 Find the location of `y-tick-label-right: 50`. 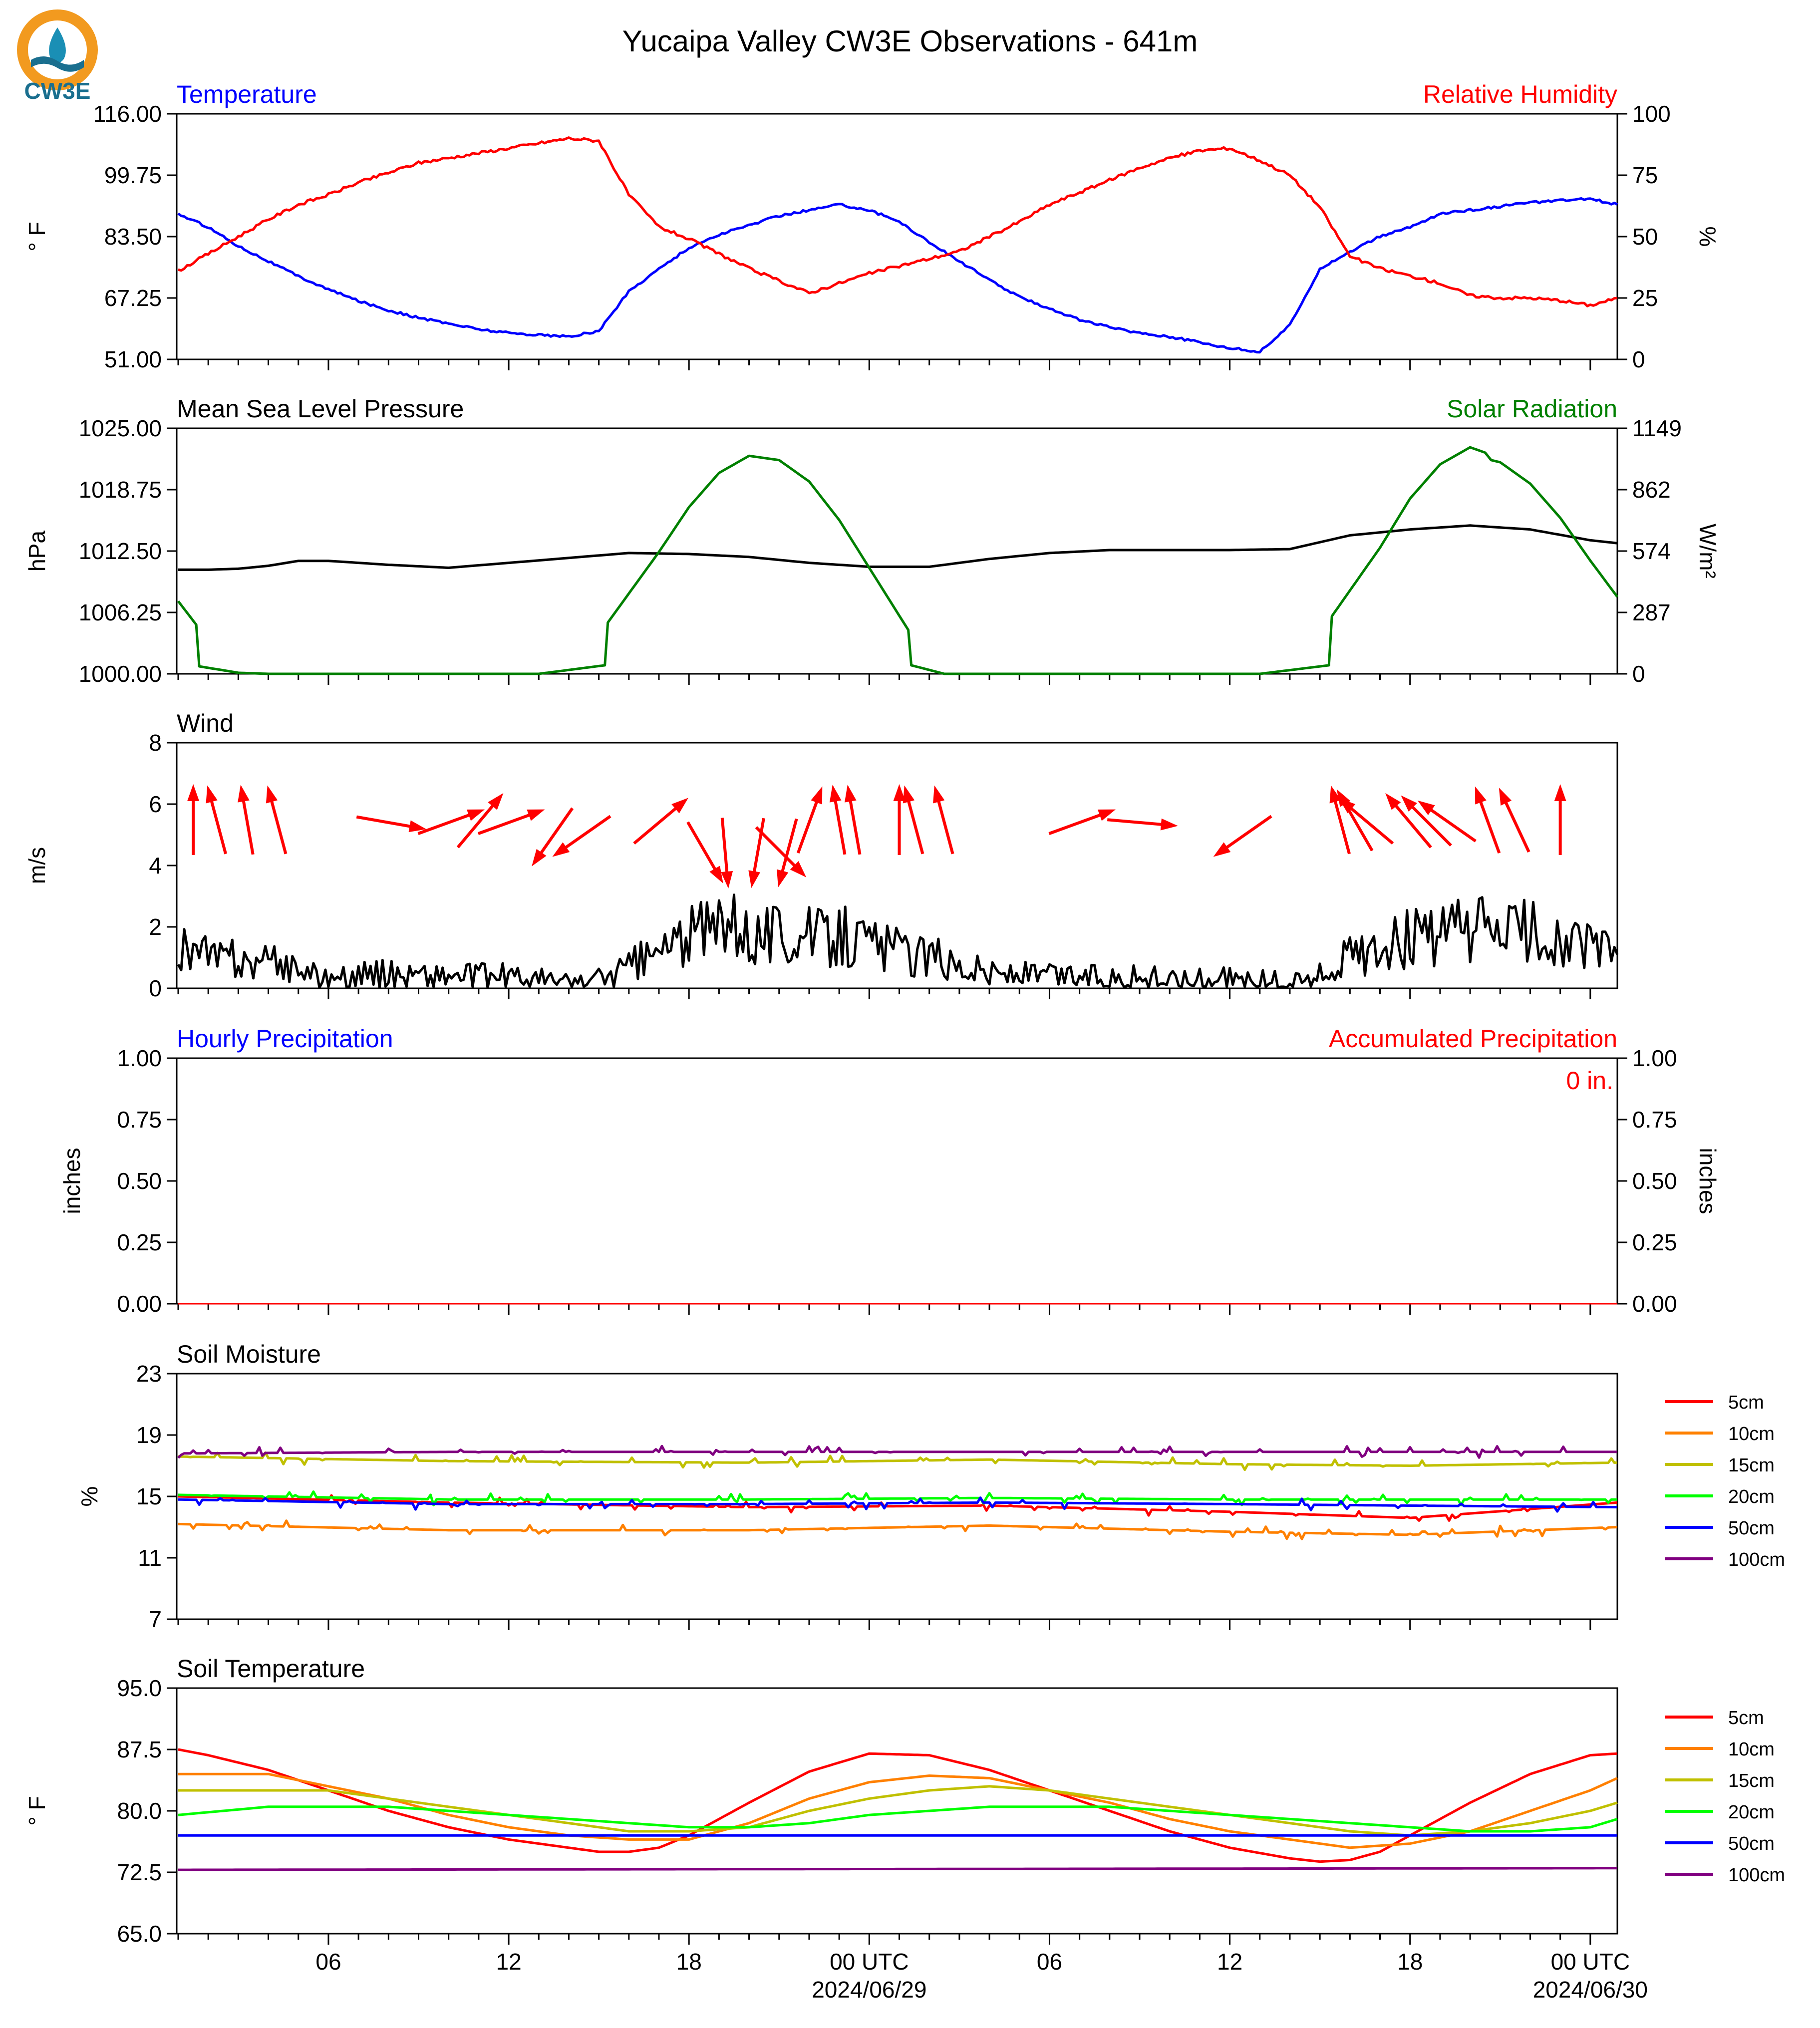

y-tick-label-right: 50 is located at coordinates (1645, 237).